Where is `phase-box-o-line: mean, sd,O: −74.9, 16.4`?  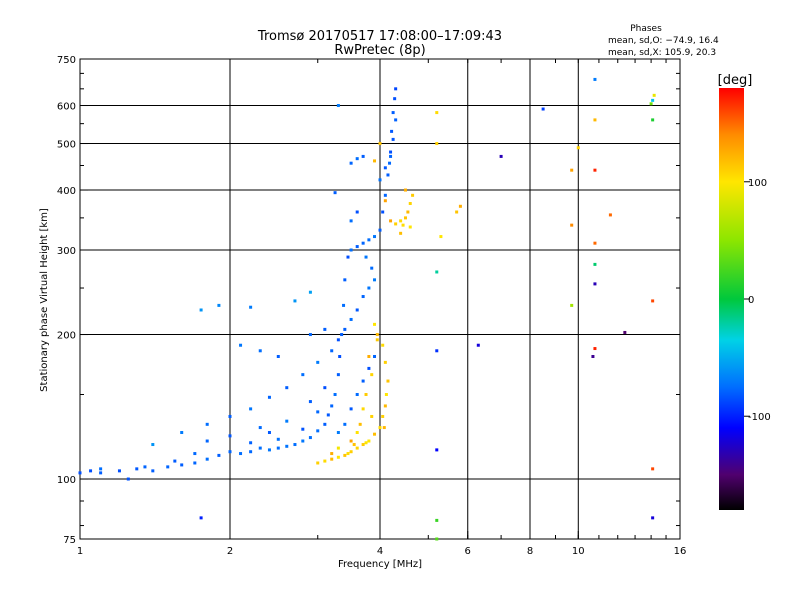 phase-box-o-line: mean, sd,O: −74.9, 16.4 is located at coordinates (663, 41).